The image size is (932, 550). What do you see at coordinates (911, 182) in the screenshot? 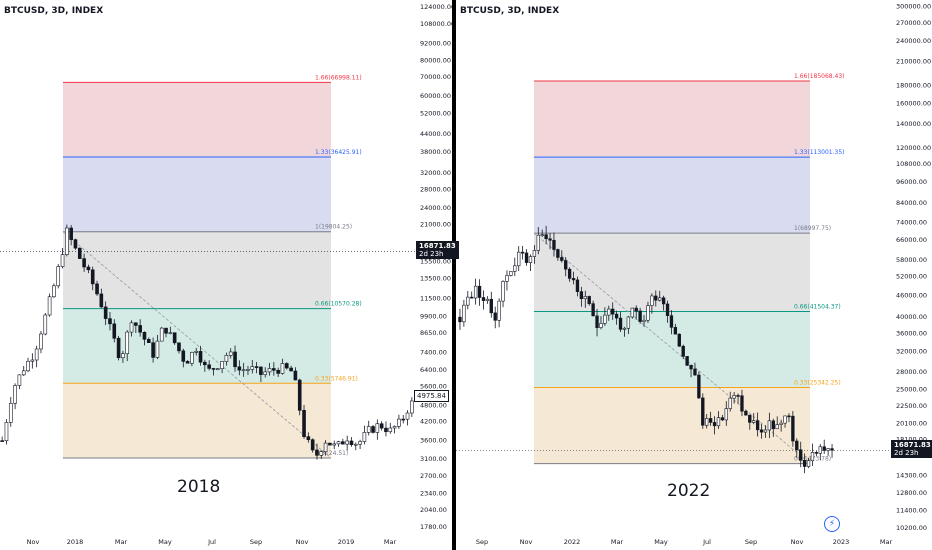
I see `y-tick-label: 96000.00` at bounding box center [911, 182].